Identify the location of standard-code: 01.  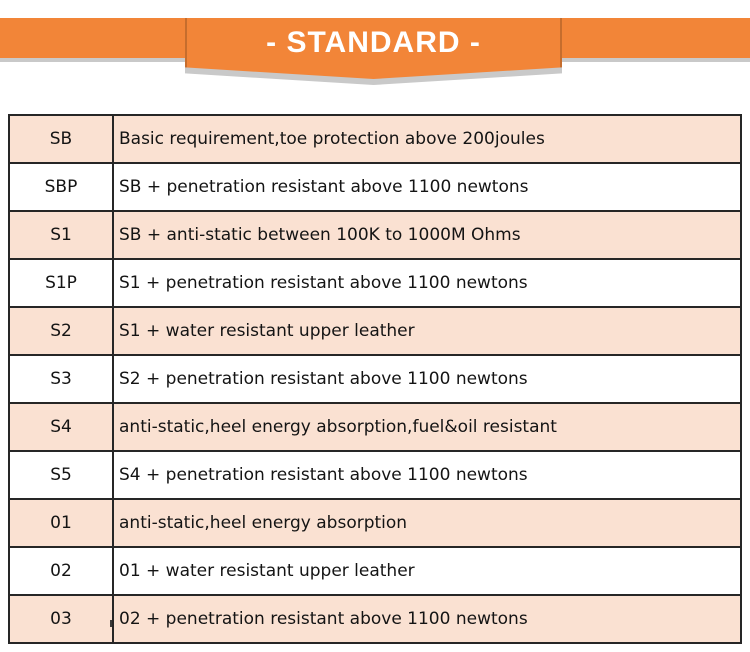
(61, 523).